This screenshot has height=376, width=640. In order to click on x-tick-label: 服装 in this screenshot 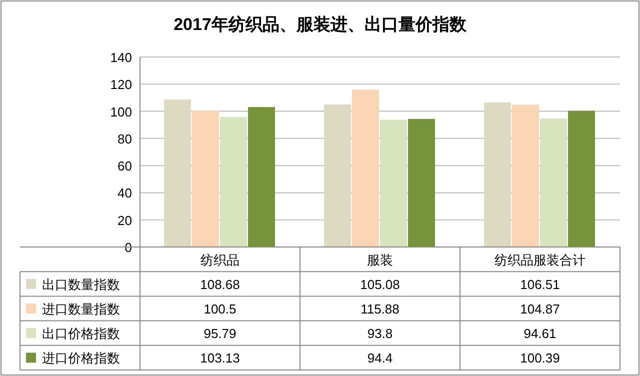, I will do `click(380, 260)`.